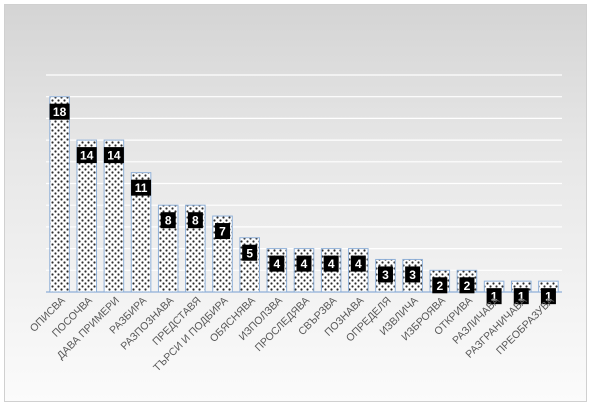 The width and height of the screenshot is (593, 407). What do you see at coordinates (141, 232) in the screenshot?
I see `bar-разбира` at bounding box center [141, 232].